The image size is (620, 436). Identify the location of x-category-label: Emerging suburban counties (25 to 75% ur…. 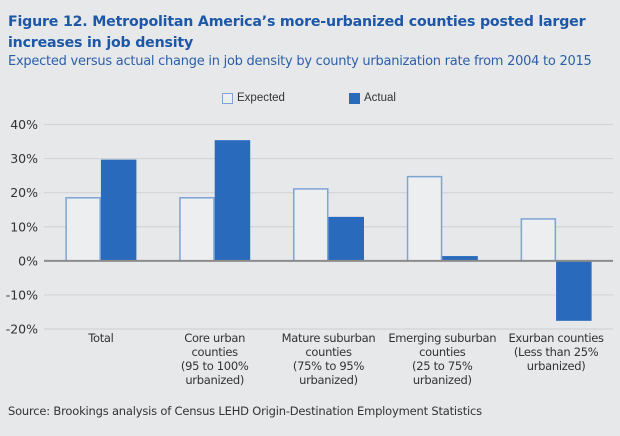
(442, 359).